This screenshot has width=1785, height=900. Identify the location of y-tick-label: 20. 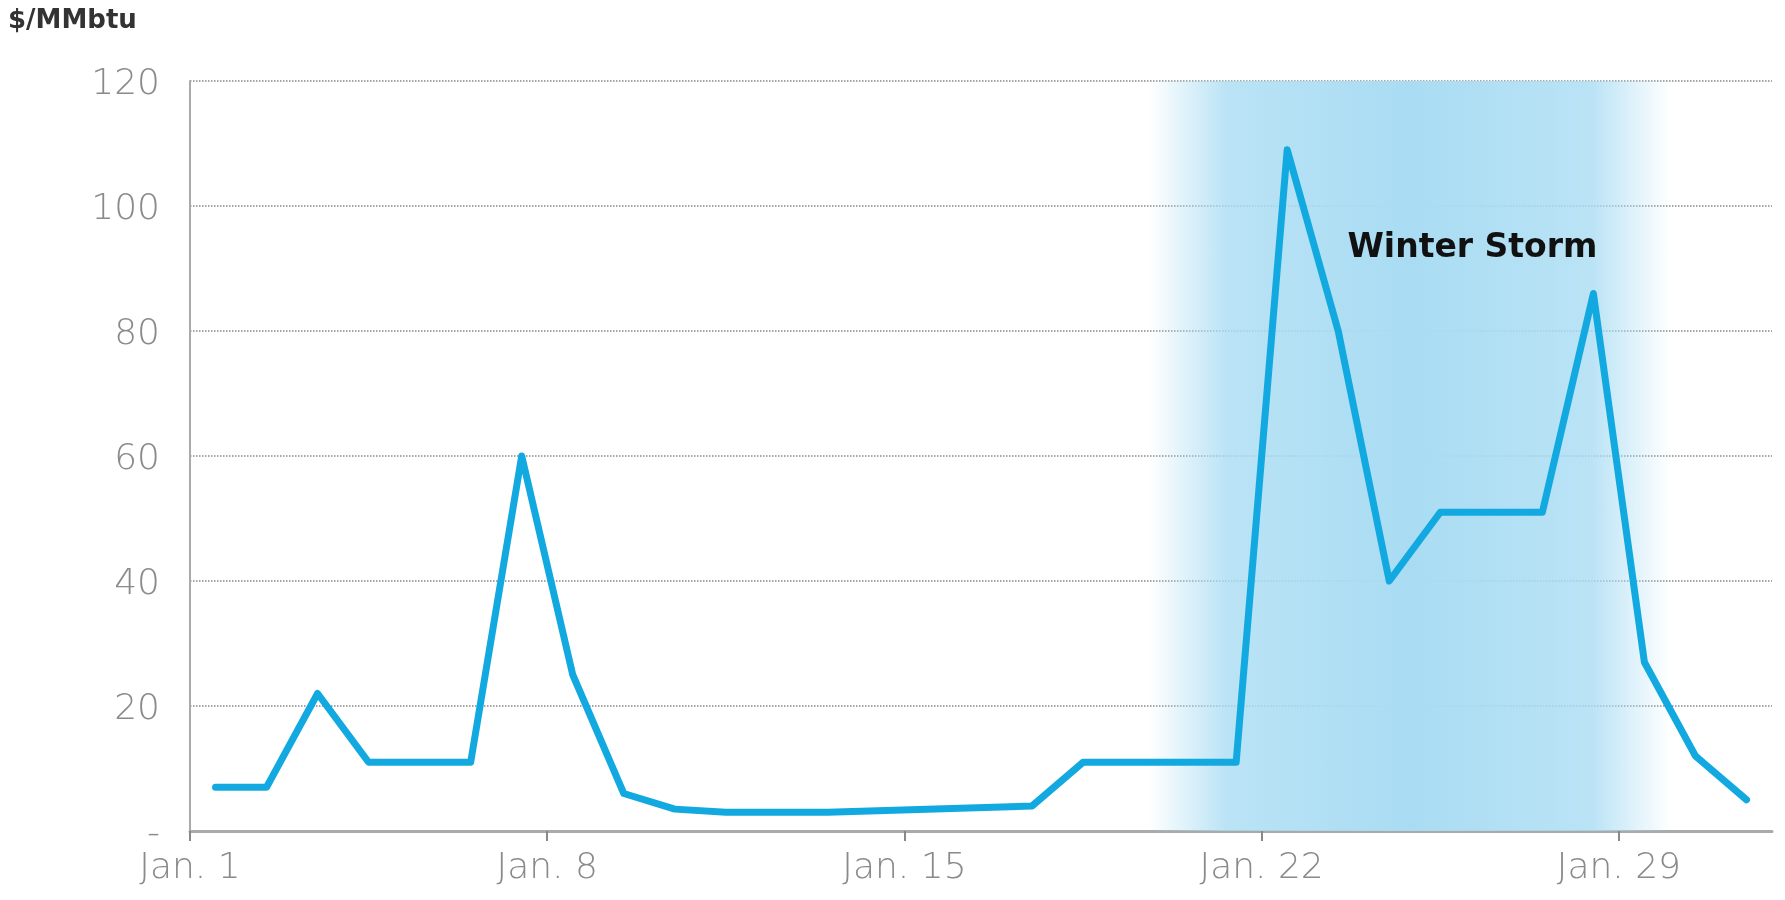
(137, 706).